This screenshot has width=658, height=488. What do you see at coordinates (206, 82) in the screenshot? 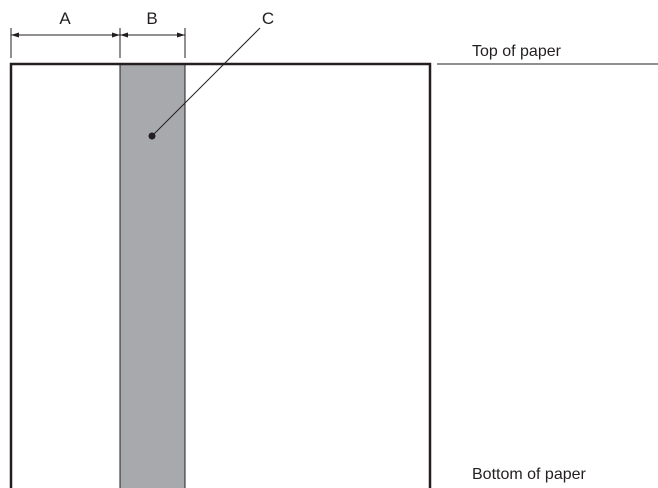
I see `leader-line-c` at bounding box center [206, 82].